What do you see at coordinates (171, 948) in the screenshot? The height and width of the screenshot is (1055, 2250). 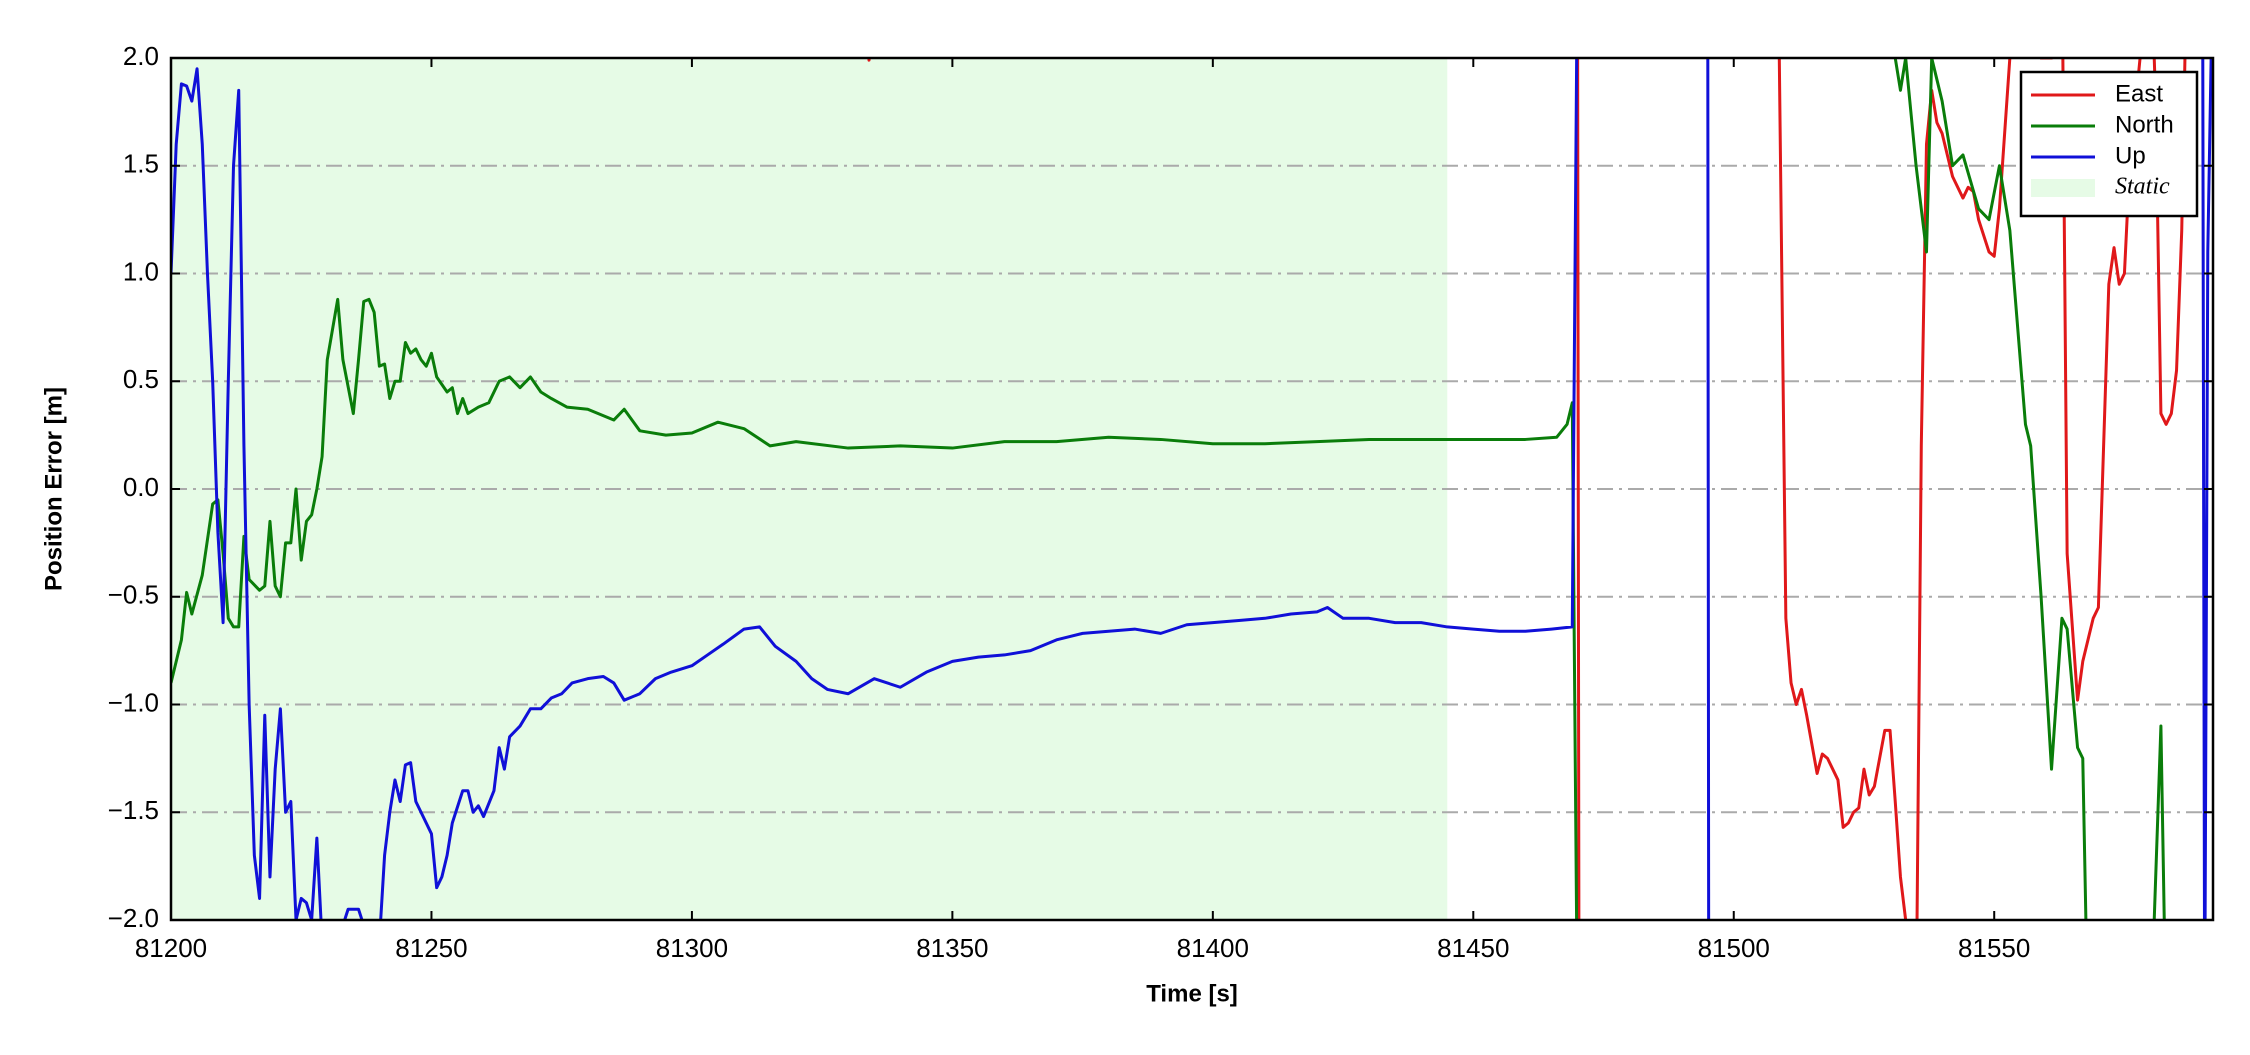 I see `x-tick-label: 81200` at bounding box center [171, 948].